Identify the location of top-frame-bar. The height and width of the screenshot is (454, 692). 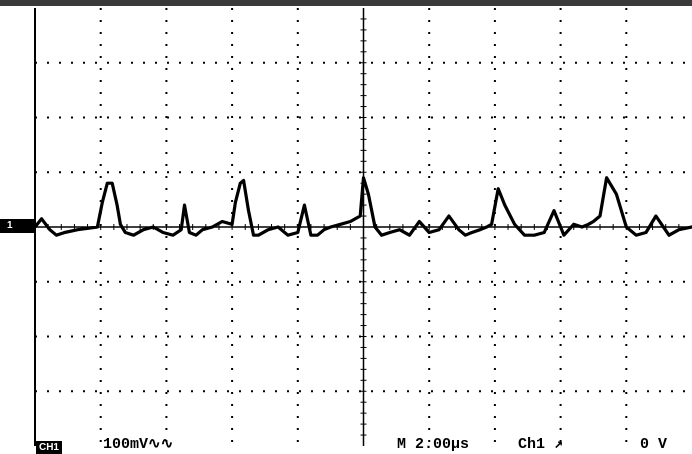
(346, 3).